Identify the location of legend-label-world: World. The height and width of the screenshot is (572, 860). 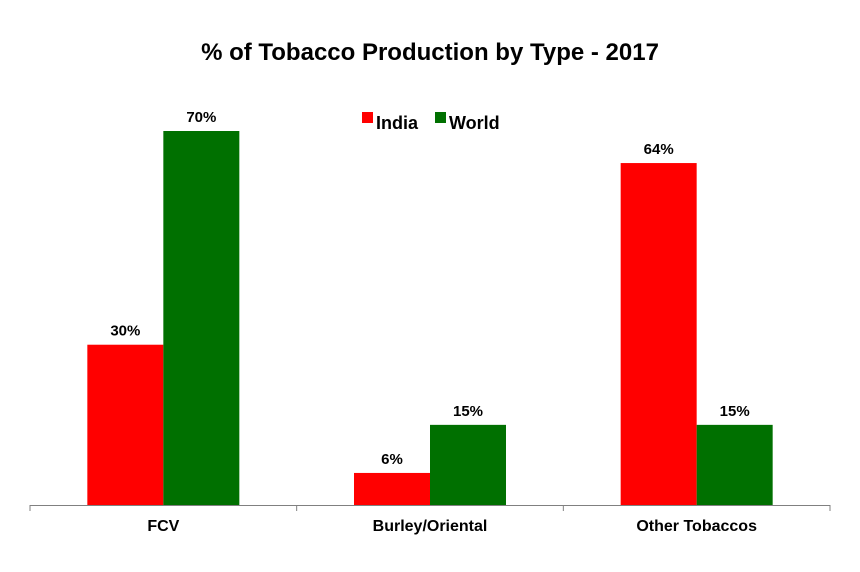
(474, 123).